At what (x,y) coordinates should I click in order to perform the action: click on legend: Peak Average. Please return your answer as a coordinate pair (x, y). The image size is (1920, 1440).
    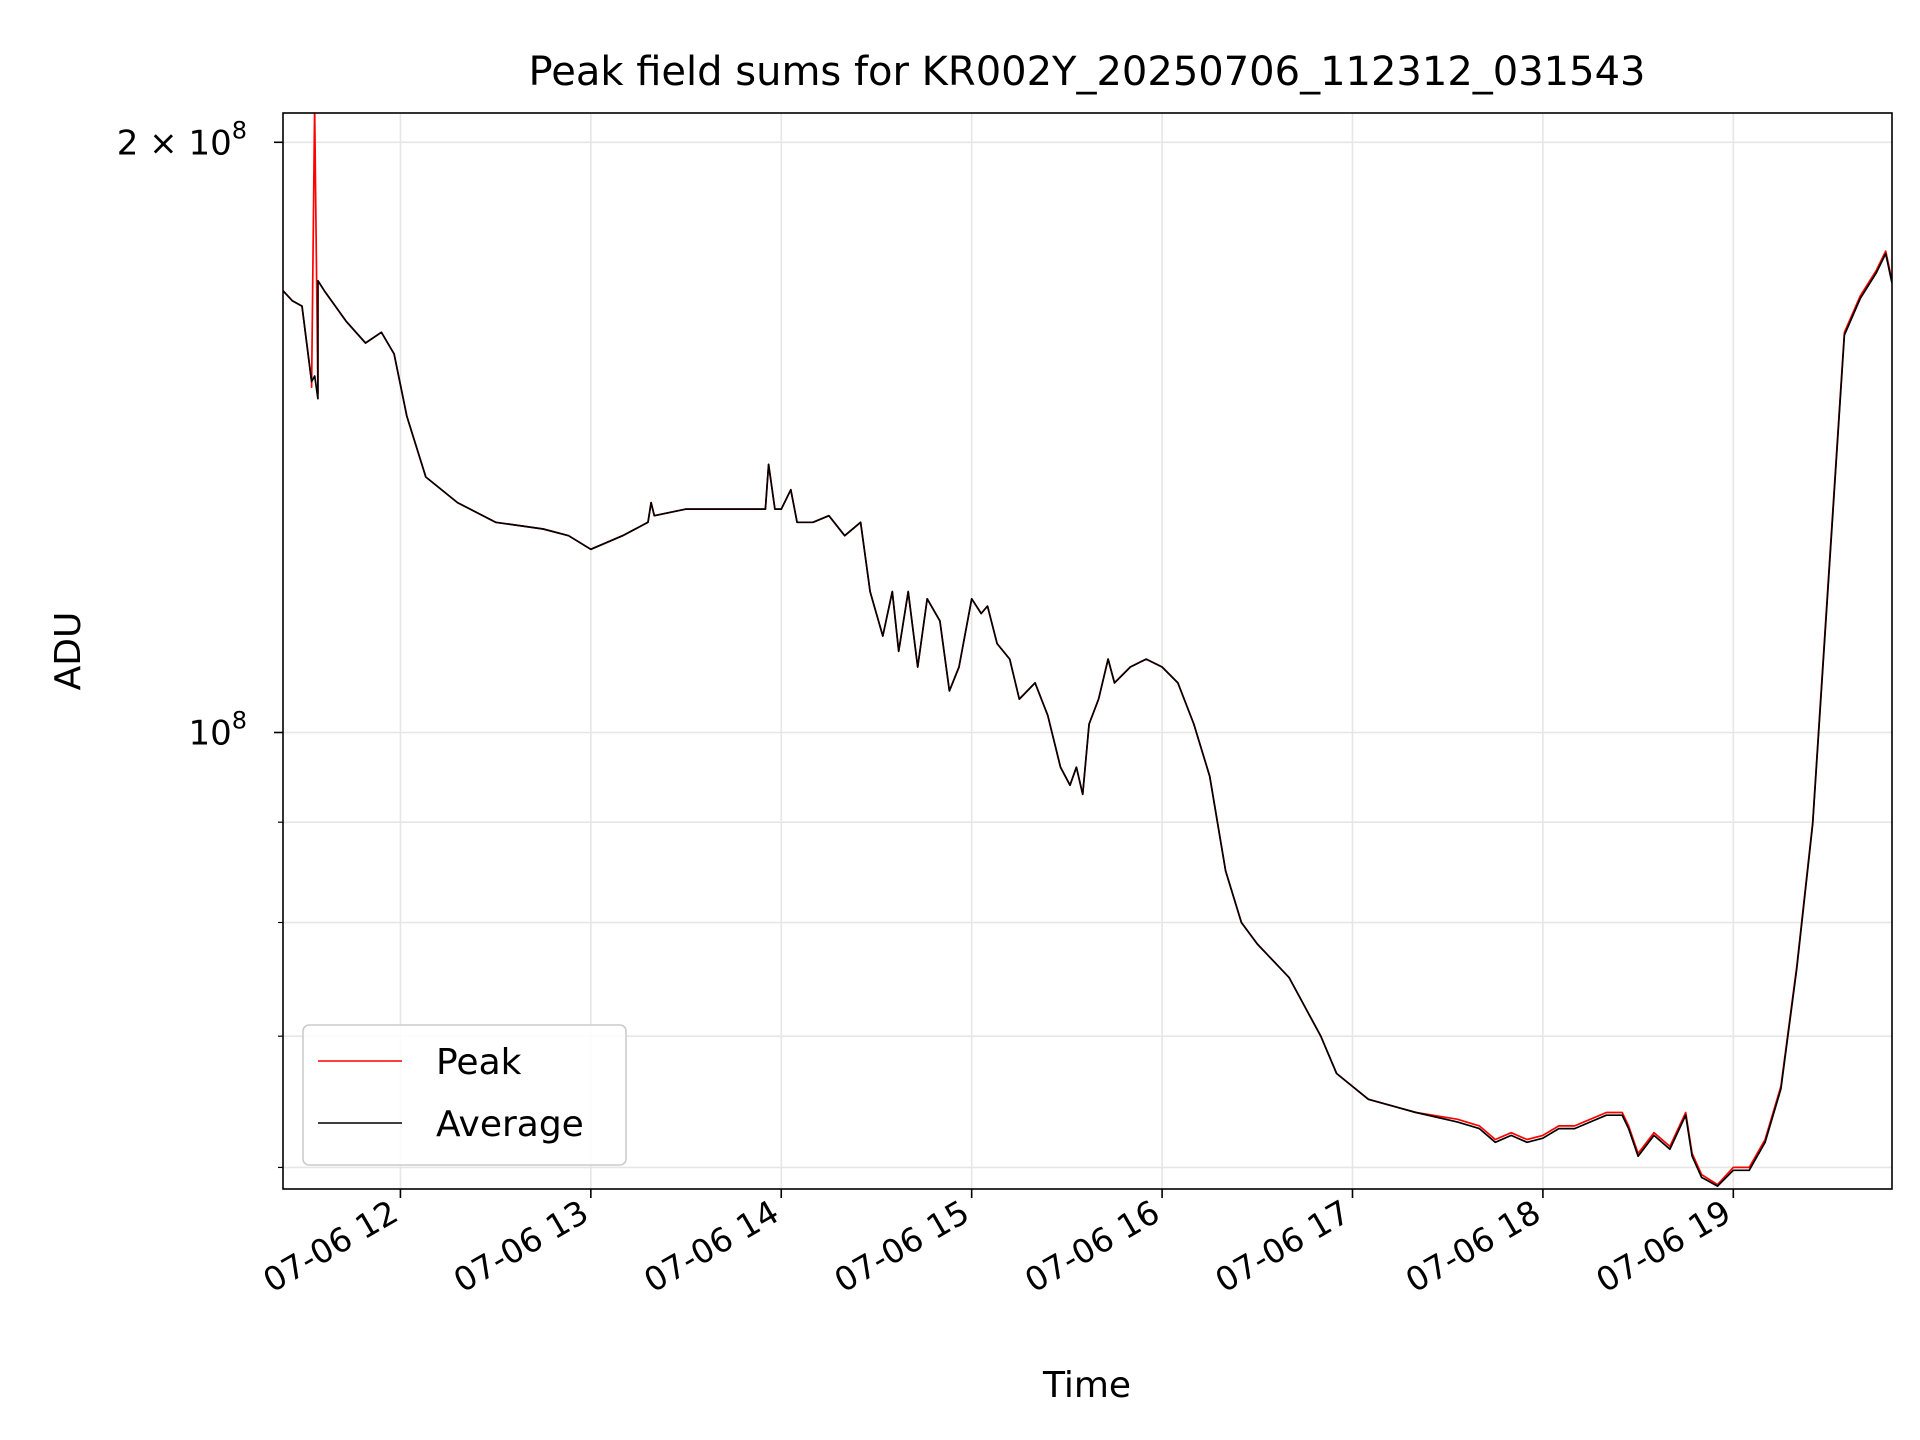
    Looking at the image, I should click on (464, 1095).